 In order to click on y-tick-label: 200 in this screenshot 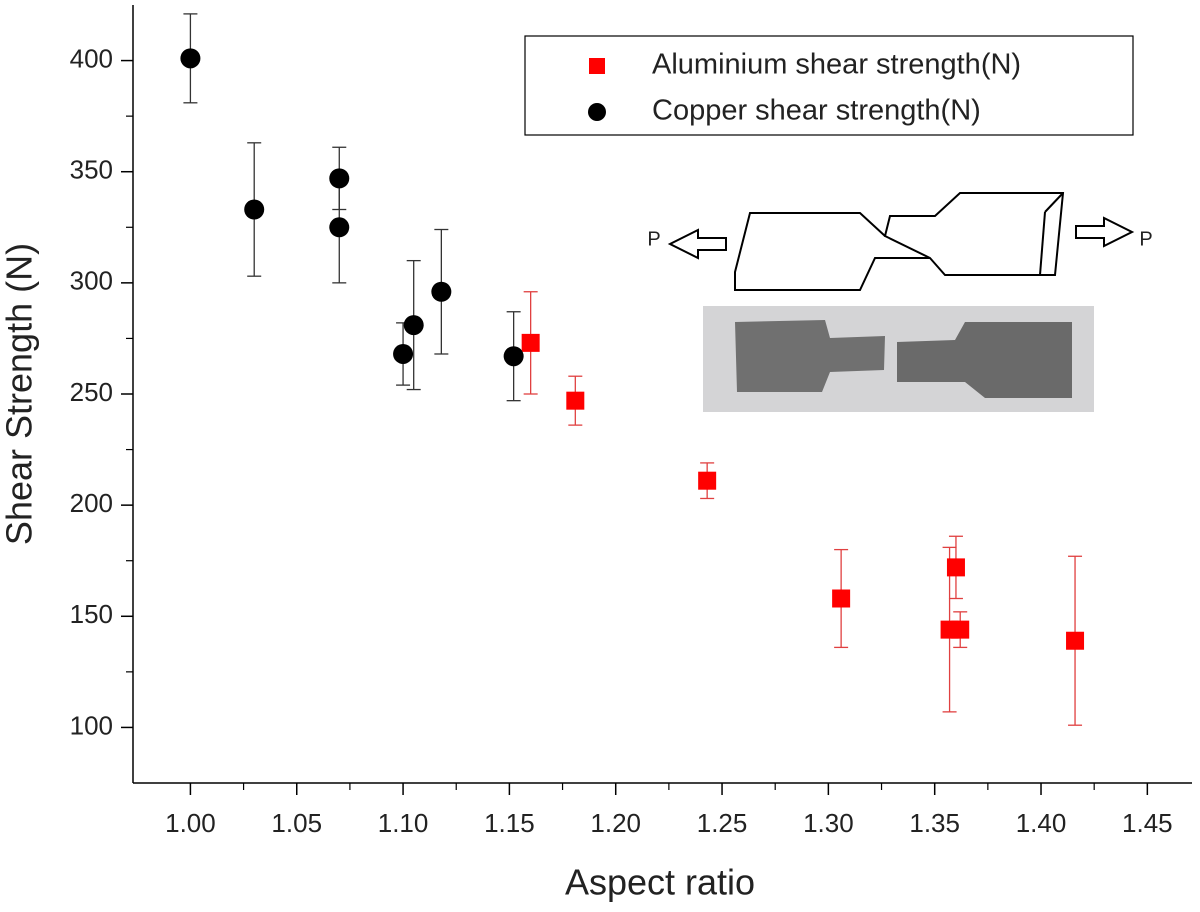, I will do `click(91, 503)`.